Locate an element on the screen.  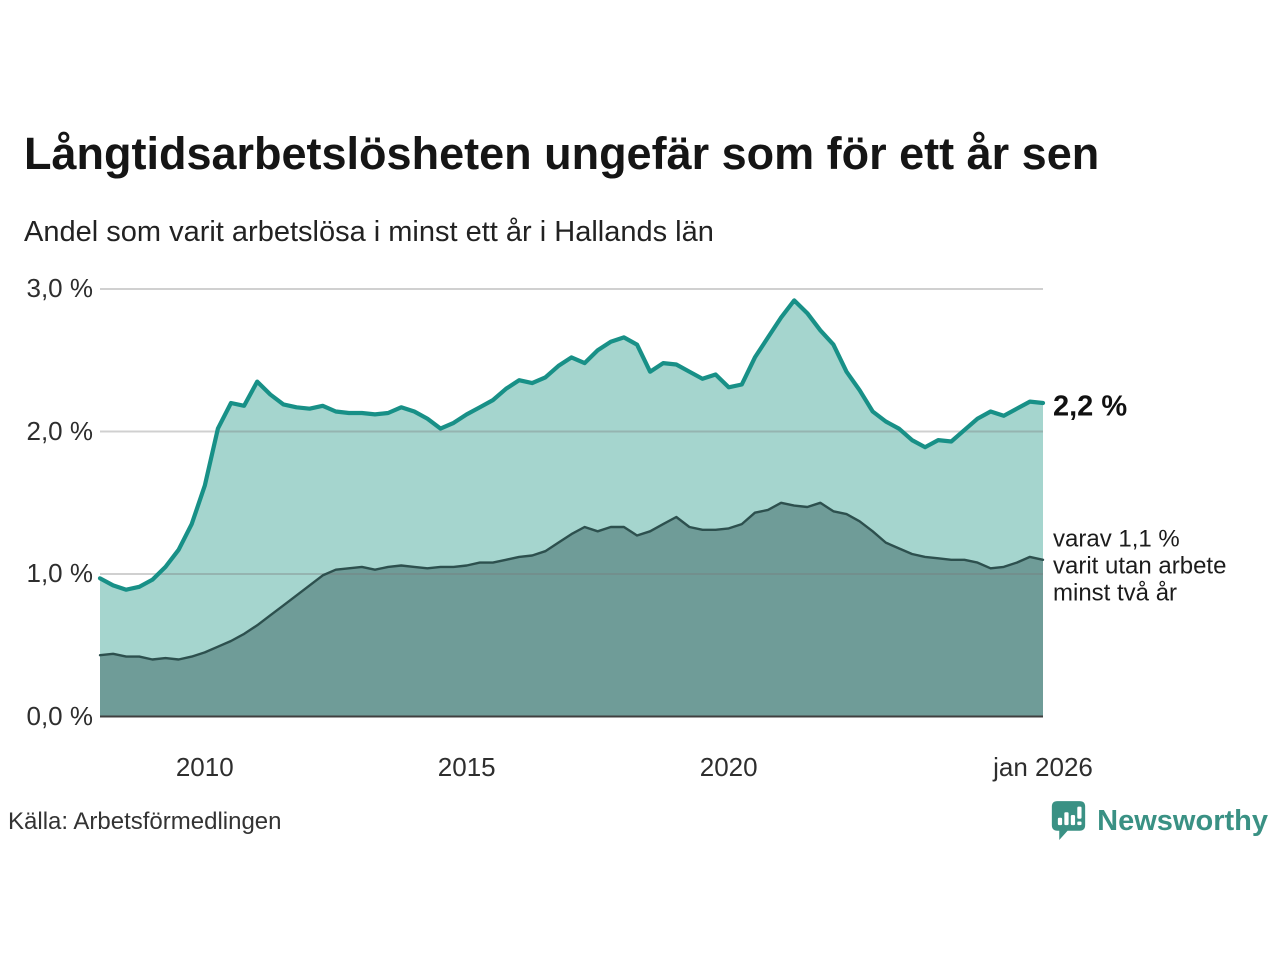
x-tick-label: jan 2026 is located at coordinates (1043, 767).